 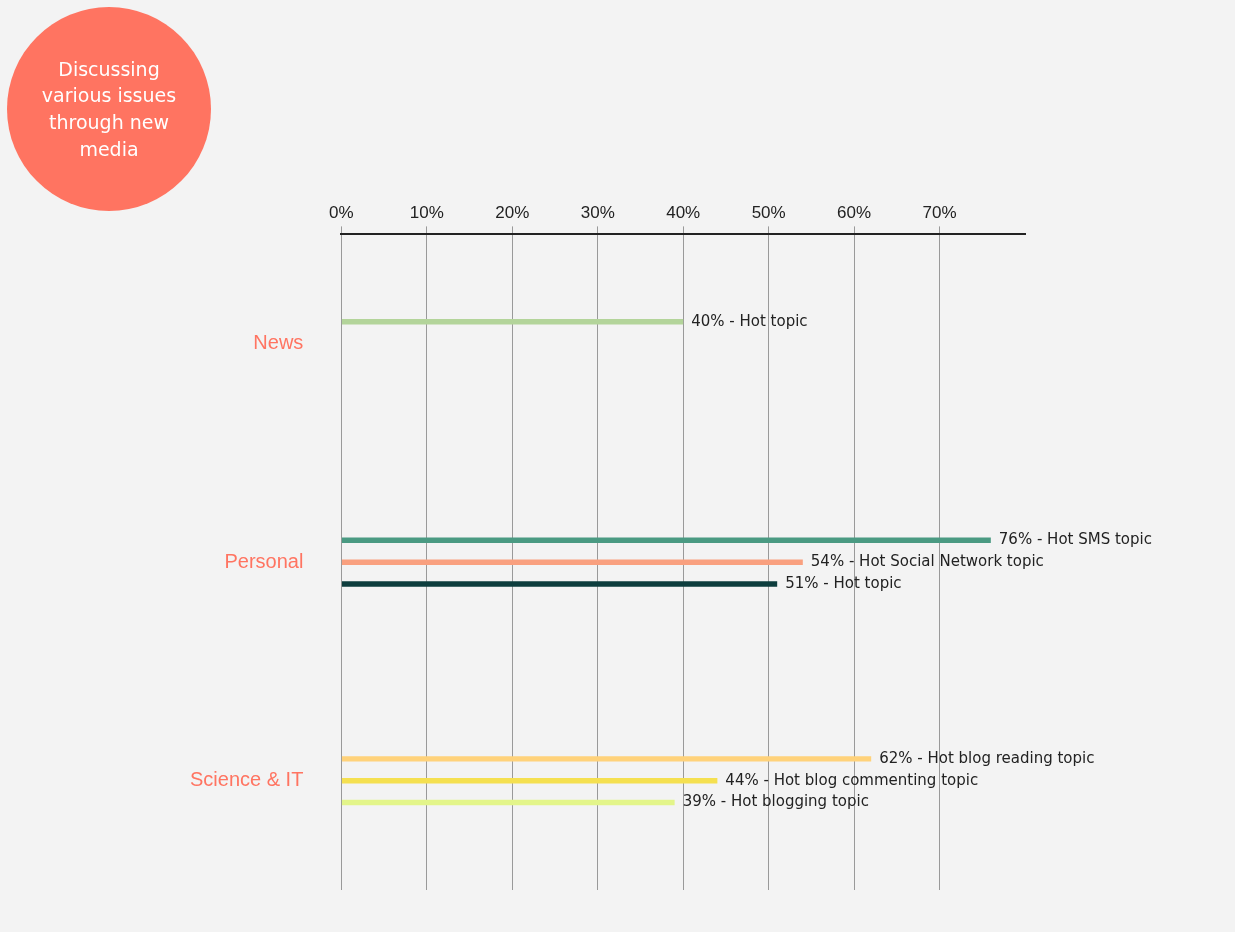 What do you see at coordinates (597, 212) in the screenshot?
I see `x-tick-label: 30%` at bounding box center [597, 212].